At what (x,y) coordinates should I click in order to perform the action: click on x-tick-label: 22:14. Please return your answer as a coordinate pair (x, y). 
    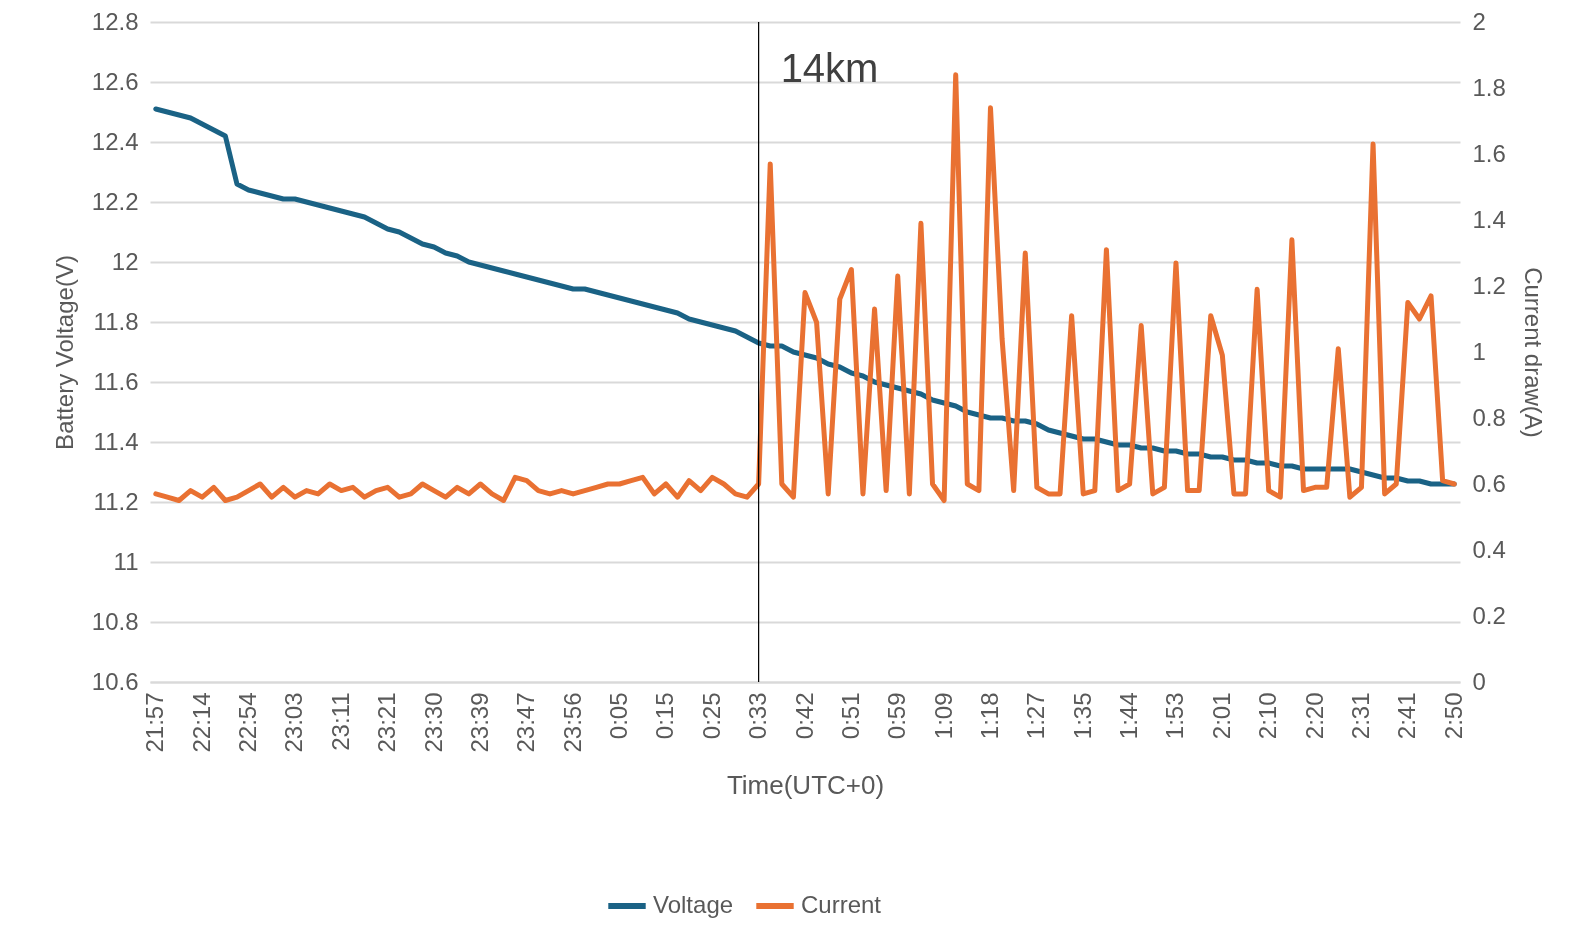
    Looking at the image, I should click on (201, 722).